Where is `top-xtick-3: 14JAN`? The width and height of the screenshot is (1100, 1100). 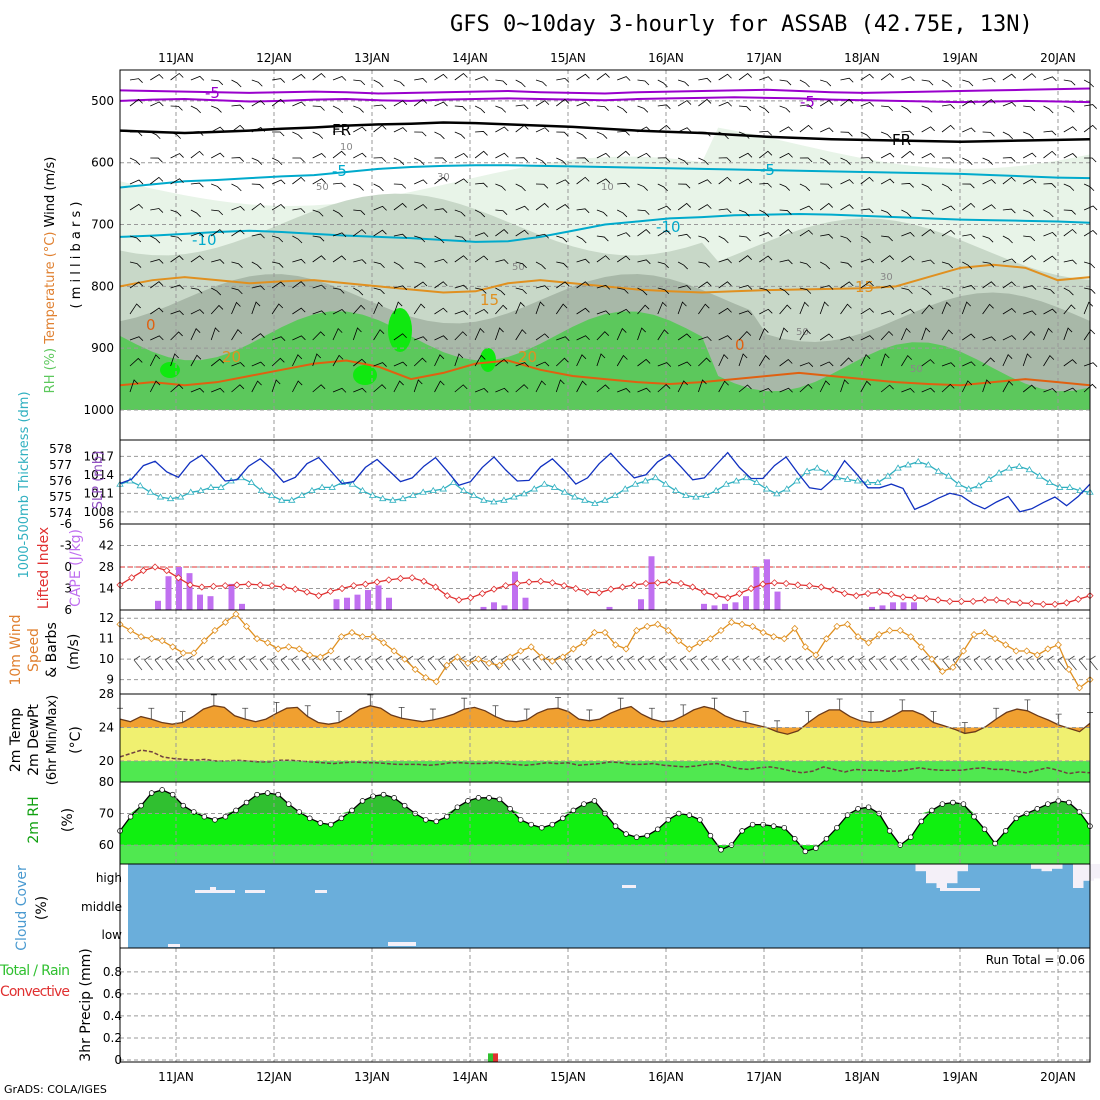 top-xtick-3: 14JAN is located at coordinates (470, 58).